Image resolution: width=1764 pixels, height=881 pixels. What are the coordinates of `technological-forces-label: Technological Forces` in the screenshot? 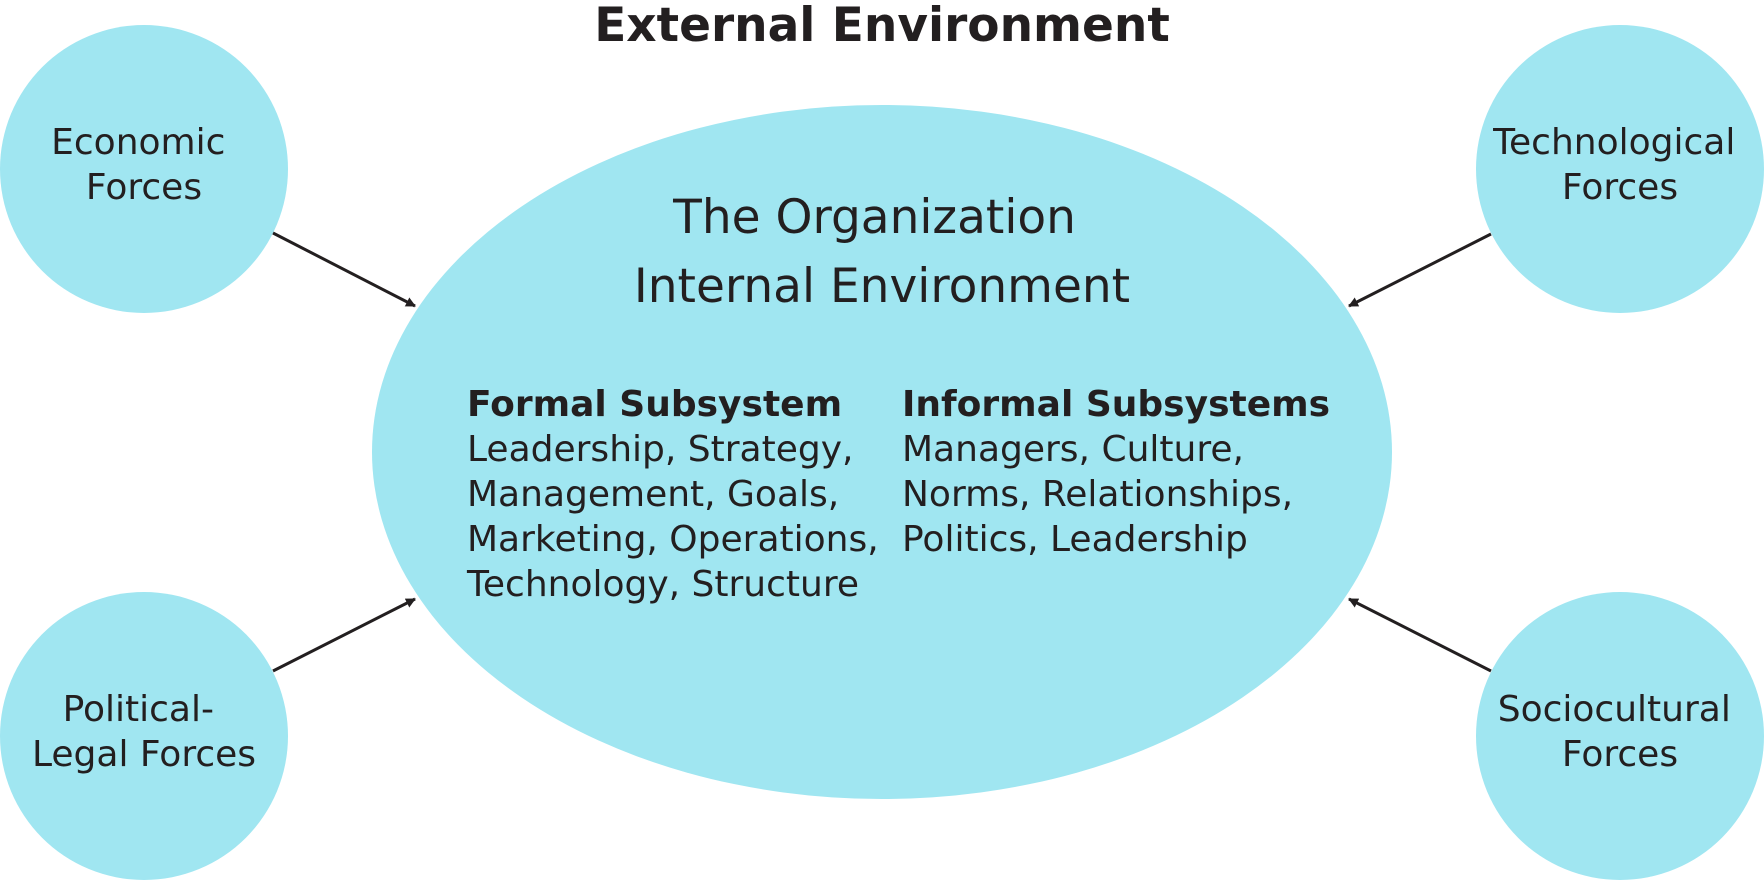 It's located at (1619, 165).